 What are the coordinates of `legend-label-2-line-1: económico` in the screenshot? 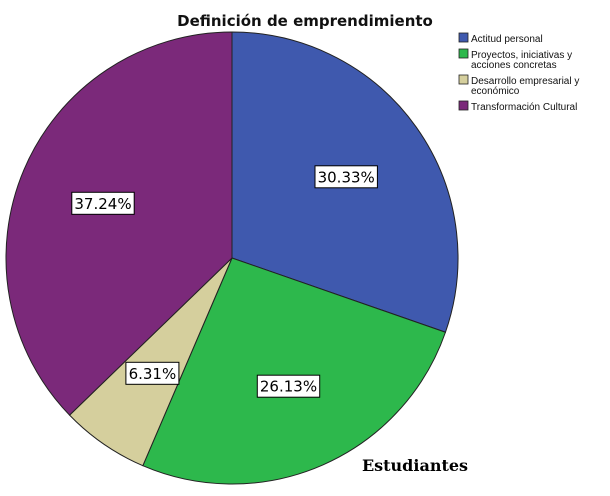 It's located at (495, 91).